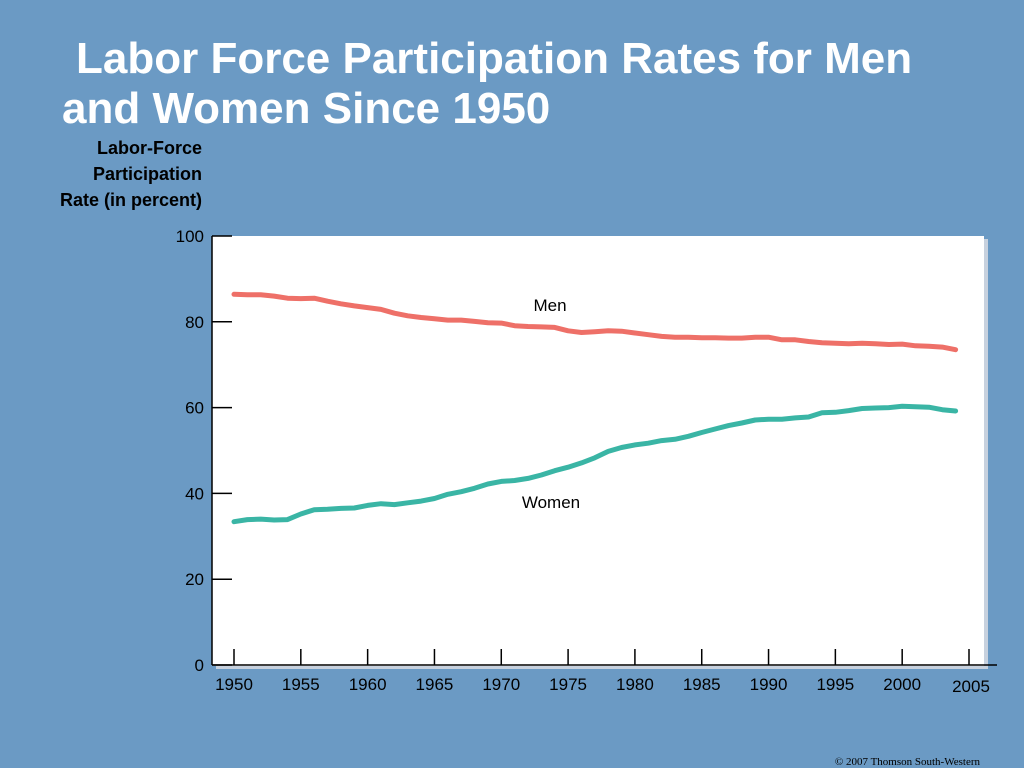  Describe the element at coordinates (306, 108) in the screenshot. I see `page-title-line-2: and Women Since 1950` at that location.